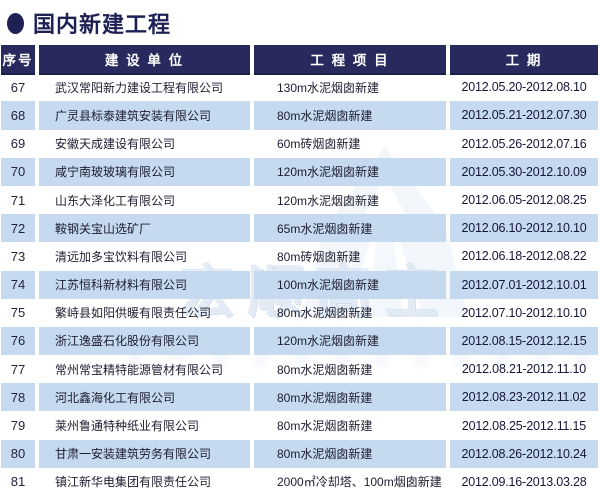 The width and height of the screenshot is (600, 500). What do you see at coordinates (319, 144) in the screenshot?
I see `row-project: 60m砖烟囱新建` at bounding box center [319, 144].